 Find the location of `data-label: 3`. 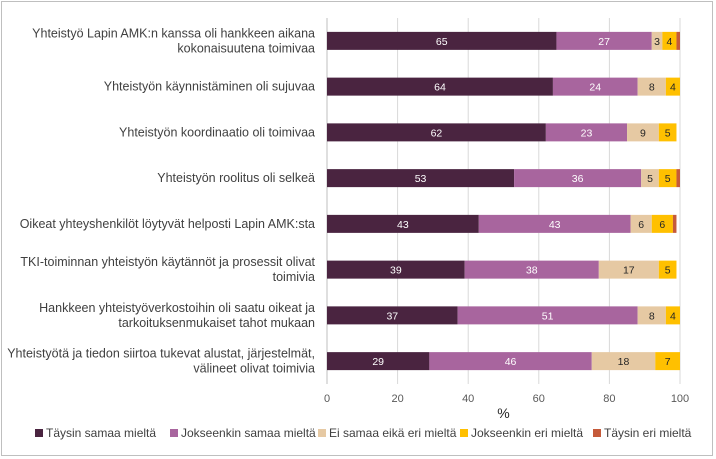

data-label: 3 is located at coordinates (657, 42).